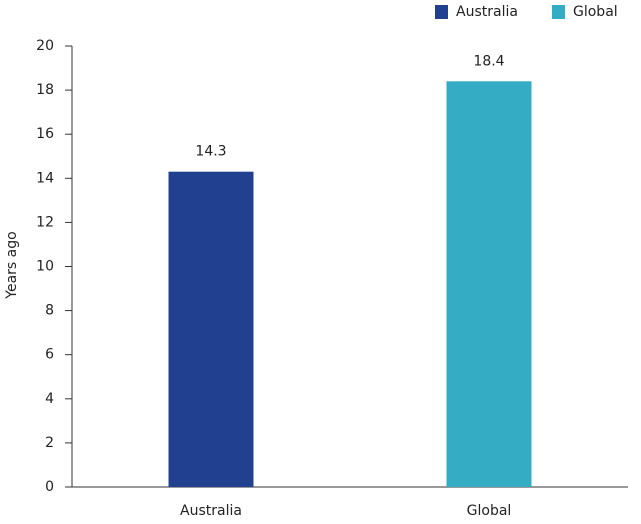  Describe the element at coordinates (488, 61) in the screenshot. I see `data-label: 18.4` at that location.